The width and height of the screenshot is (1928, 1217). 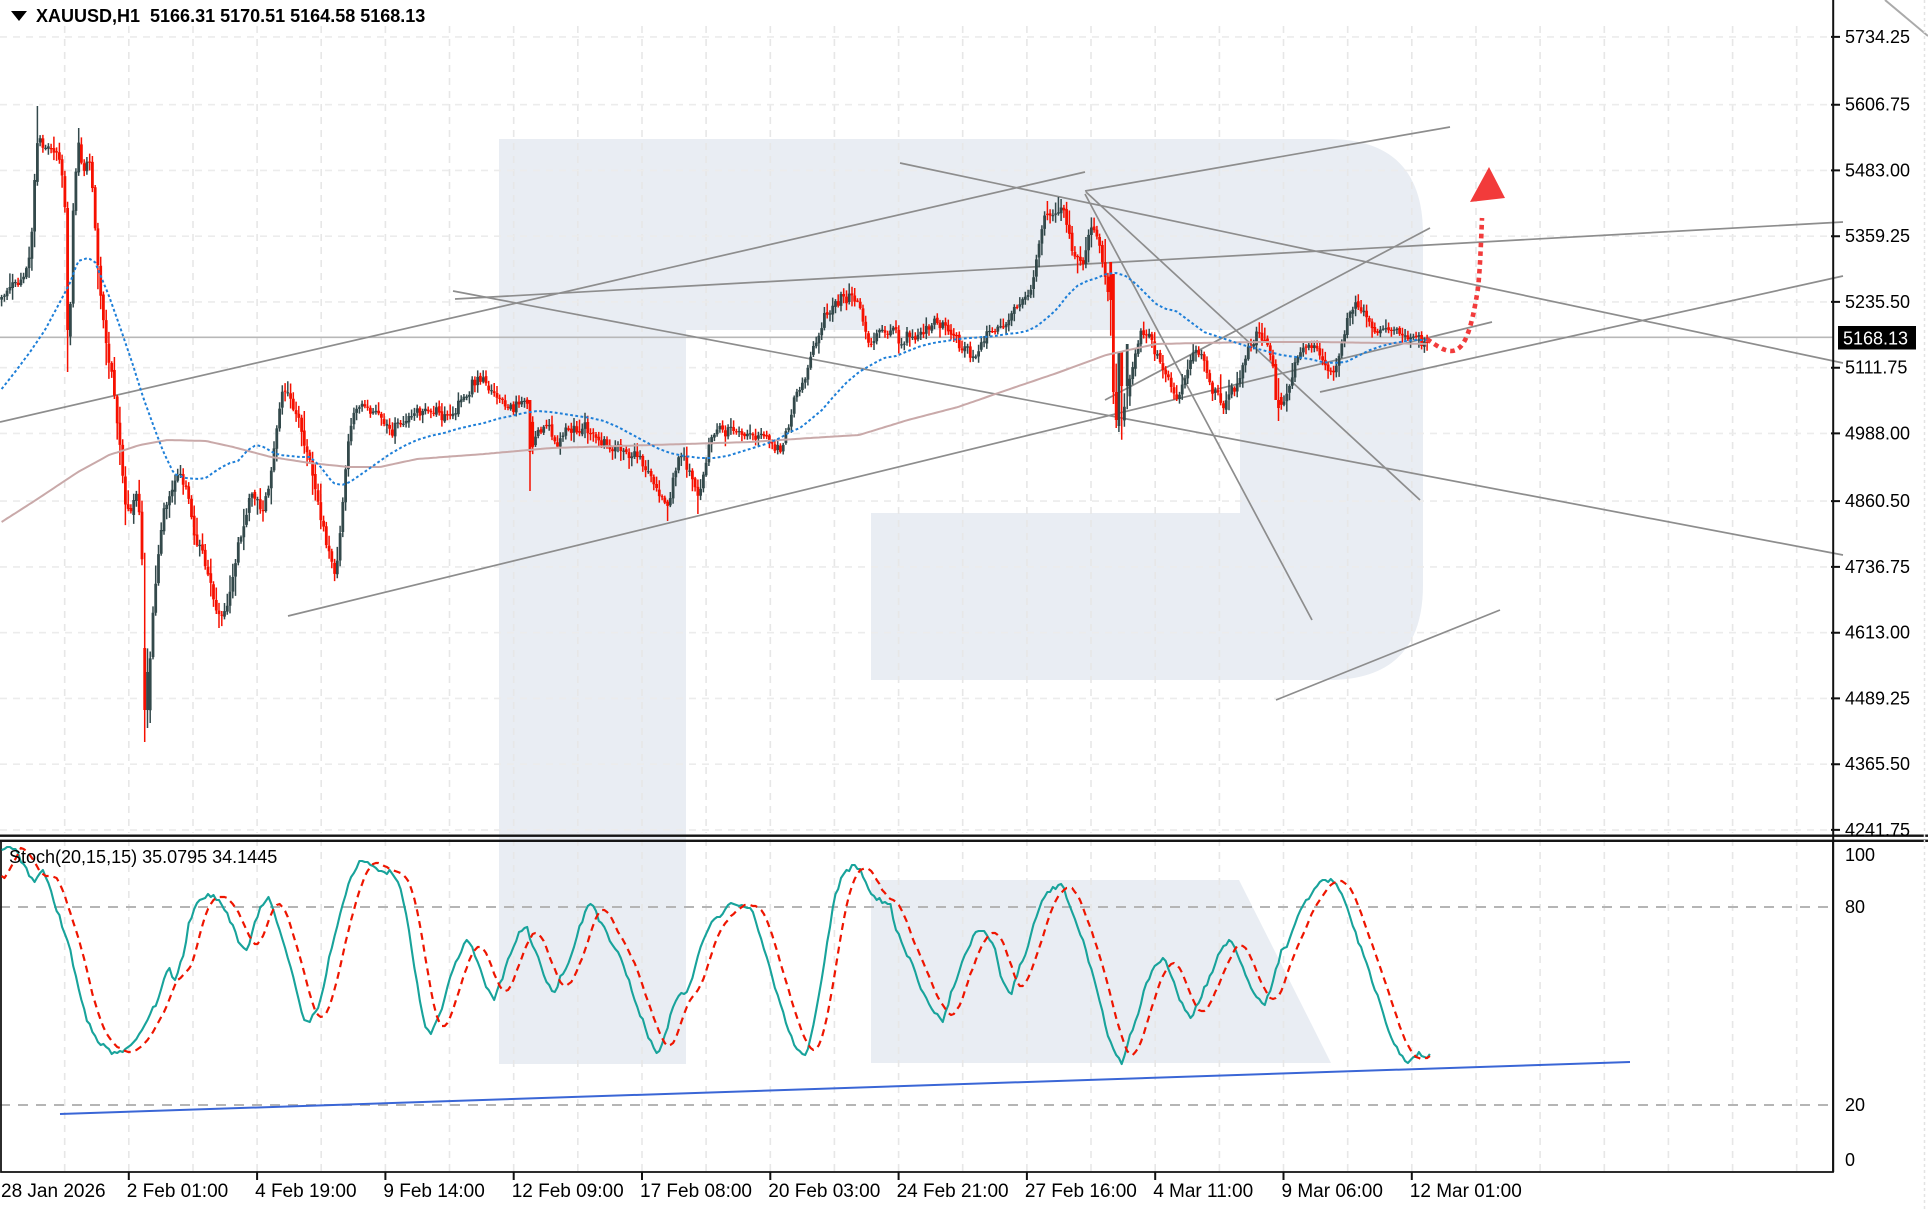 I want to click on svg-text: 4365.50, so click(x=1877, y=764).